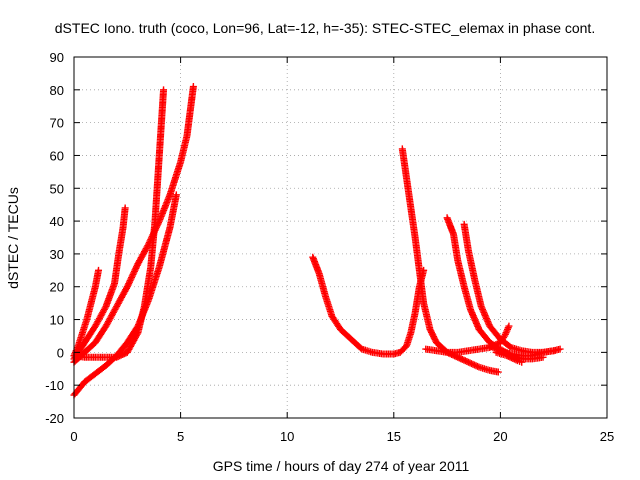  Describe the element at coordinates (57, 123) in the screenshot. I see `y-tick-label: 70` at that location.